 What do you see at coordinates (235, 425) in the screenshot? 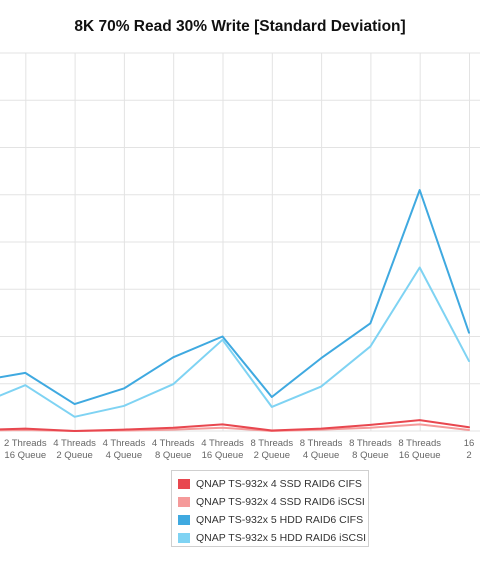
I see `series-line` at bounding box center [235, 425].